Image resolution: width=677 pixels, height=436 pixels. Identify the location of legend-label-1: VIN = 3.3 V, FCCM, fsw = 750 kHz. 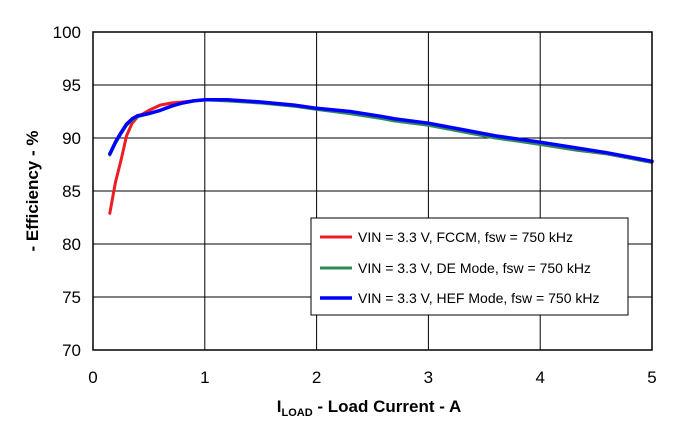
(465, 237).